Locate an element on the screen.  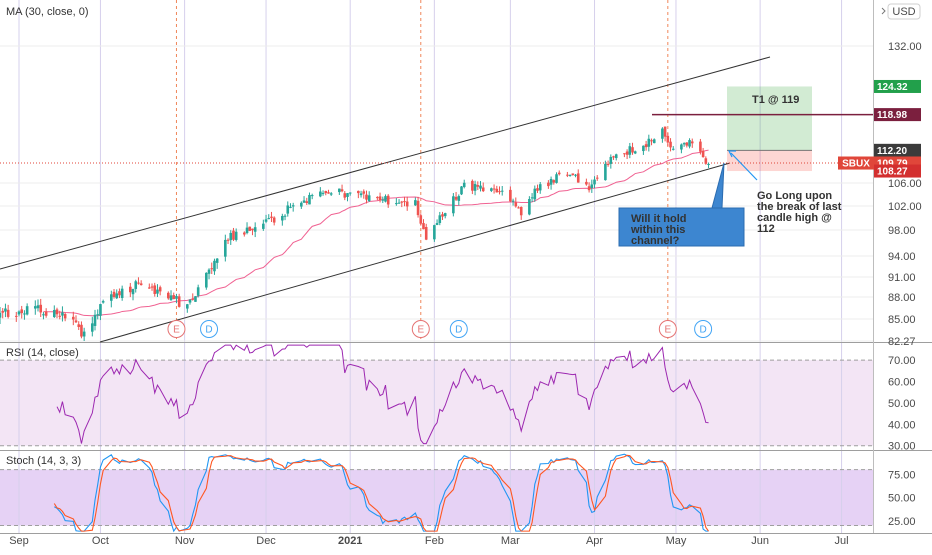
x-tick-label: Sep is located at coordinates (19, 541).